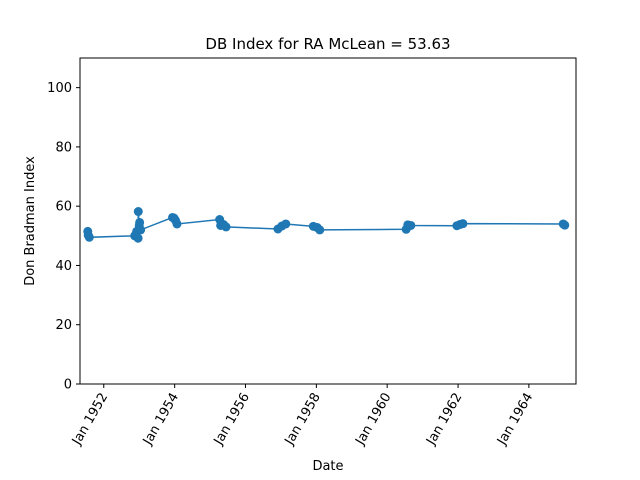 Image resolution: width=640 pixels, height=480 pixels. Describe the element at coordinates (327, 466) in the screenshot. I see `x-axis-label: Date` at that location.